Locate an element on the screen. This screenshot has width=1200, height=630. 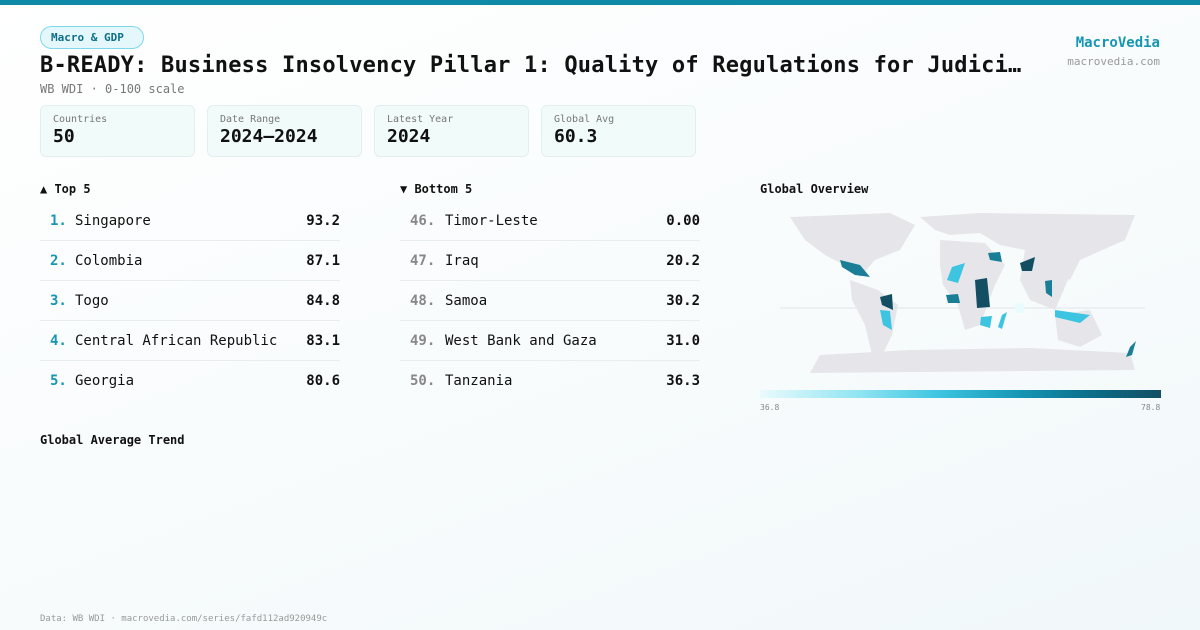
country: West Bank and Gaza is located at coordinates (521, 340).